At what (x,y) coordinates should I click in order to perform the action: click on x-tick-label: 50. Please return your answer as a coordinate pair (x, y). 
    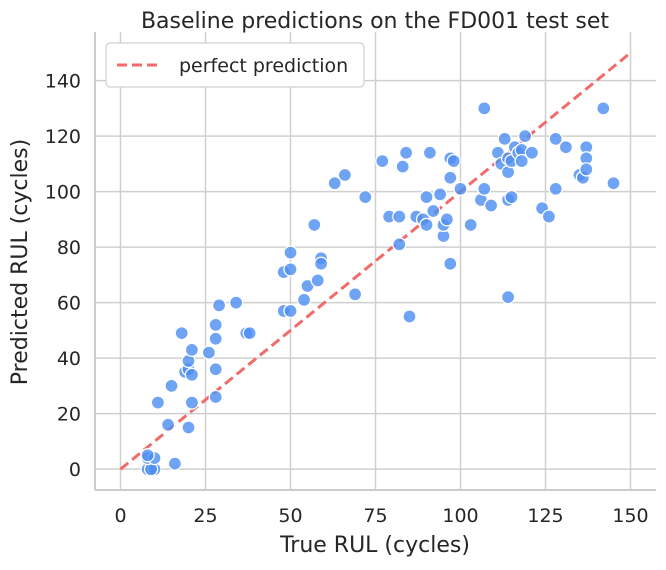
    Looking at the image, I should click on (290, 516).